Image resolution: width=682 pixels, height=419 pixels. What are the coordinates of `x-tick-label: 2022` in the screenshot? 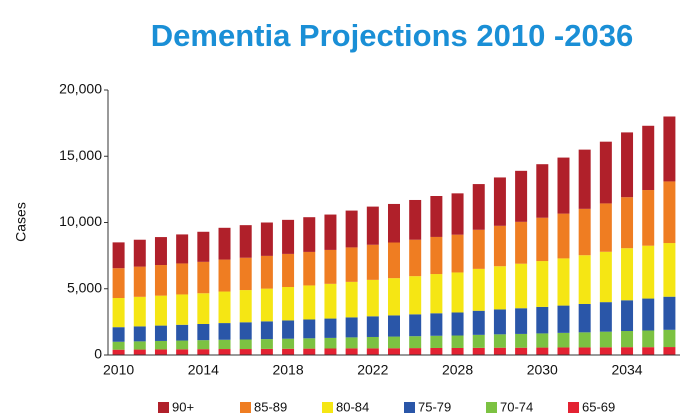 It's located at (372, 370).